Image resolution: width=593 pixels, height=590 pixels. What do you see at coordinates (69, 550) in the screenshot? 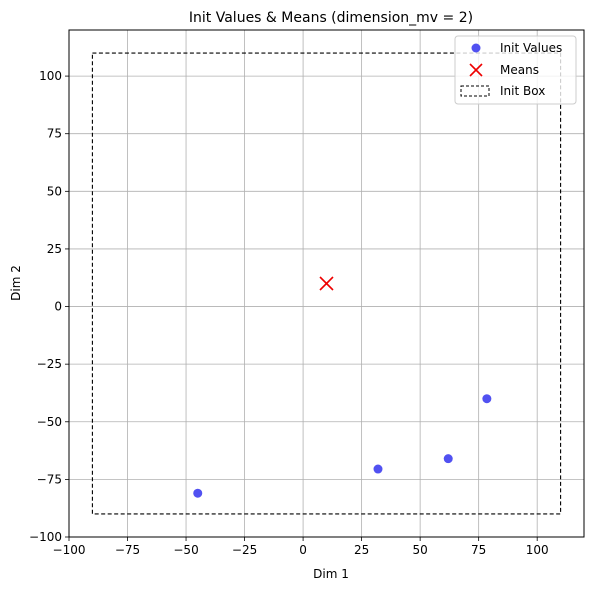
I see `x-tick-label: −100` at bounding box center [69, 550].